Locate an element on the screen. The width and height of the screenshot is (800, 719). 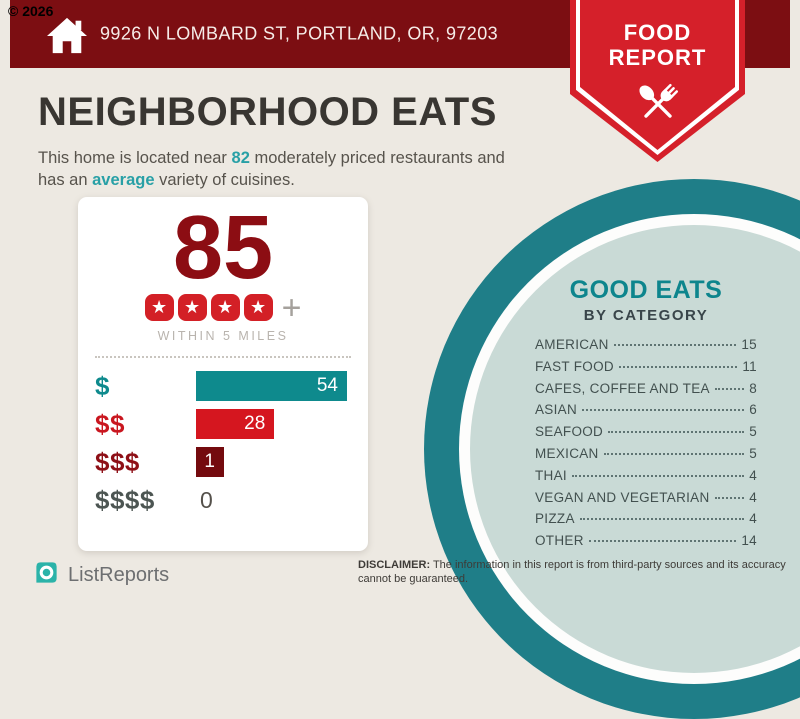
price-tier-label: $$$ is located at coordinates (117, 461).